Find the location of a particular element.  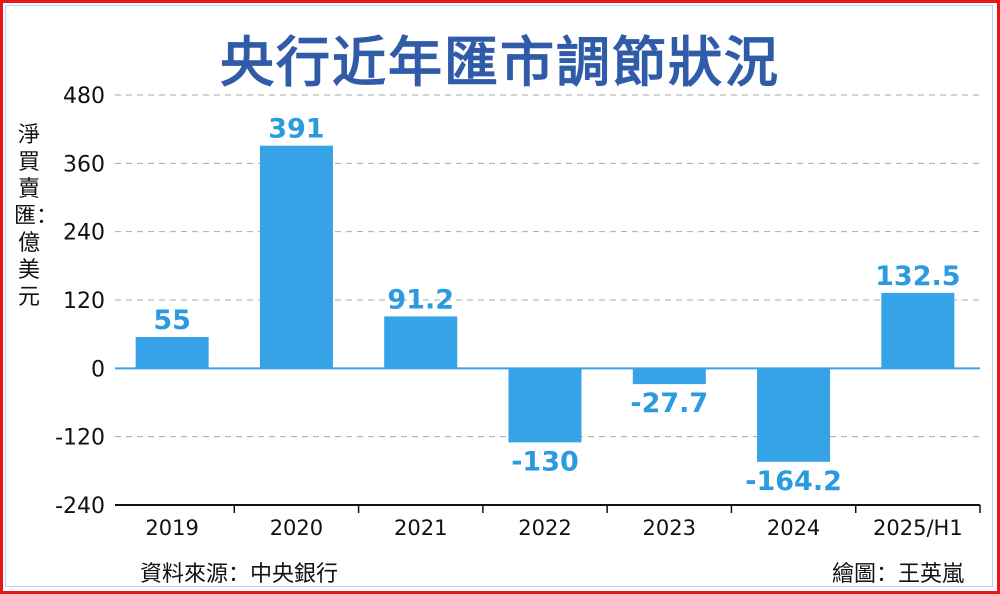

y-tick-label: -240 is located at coordinates (80, 506).